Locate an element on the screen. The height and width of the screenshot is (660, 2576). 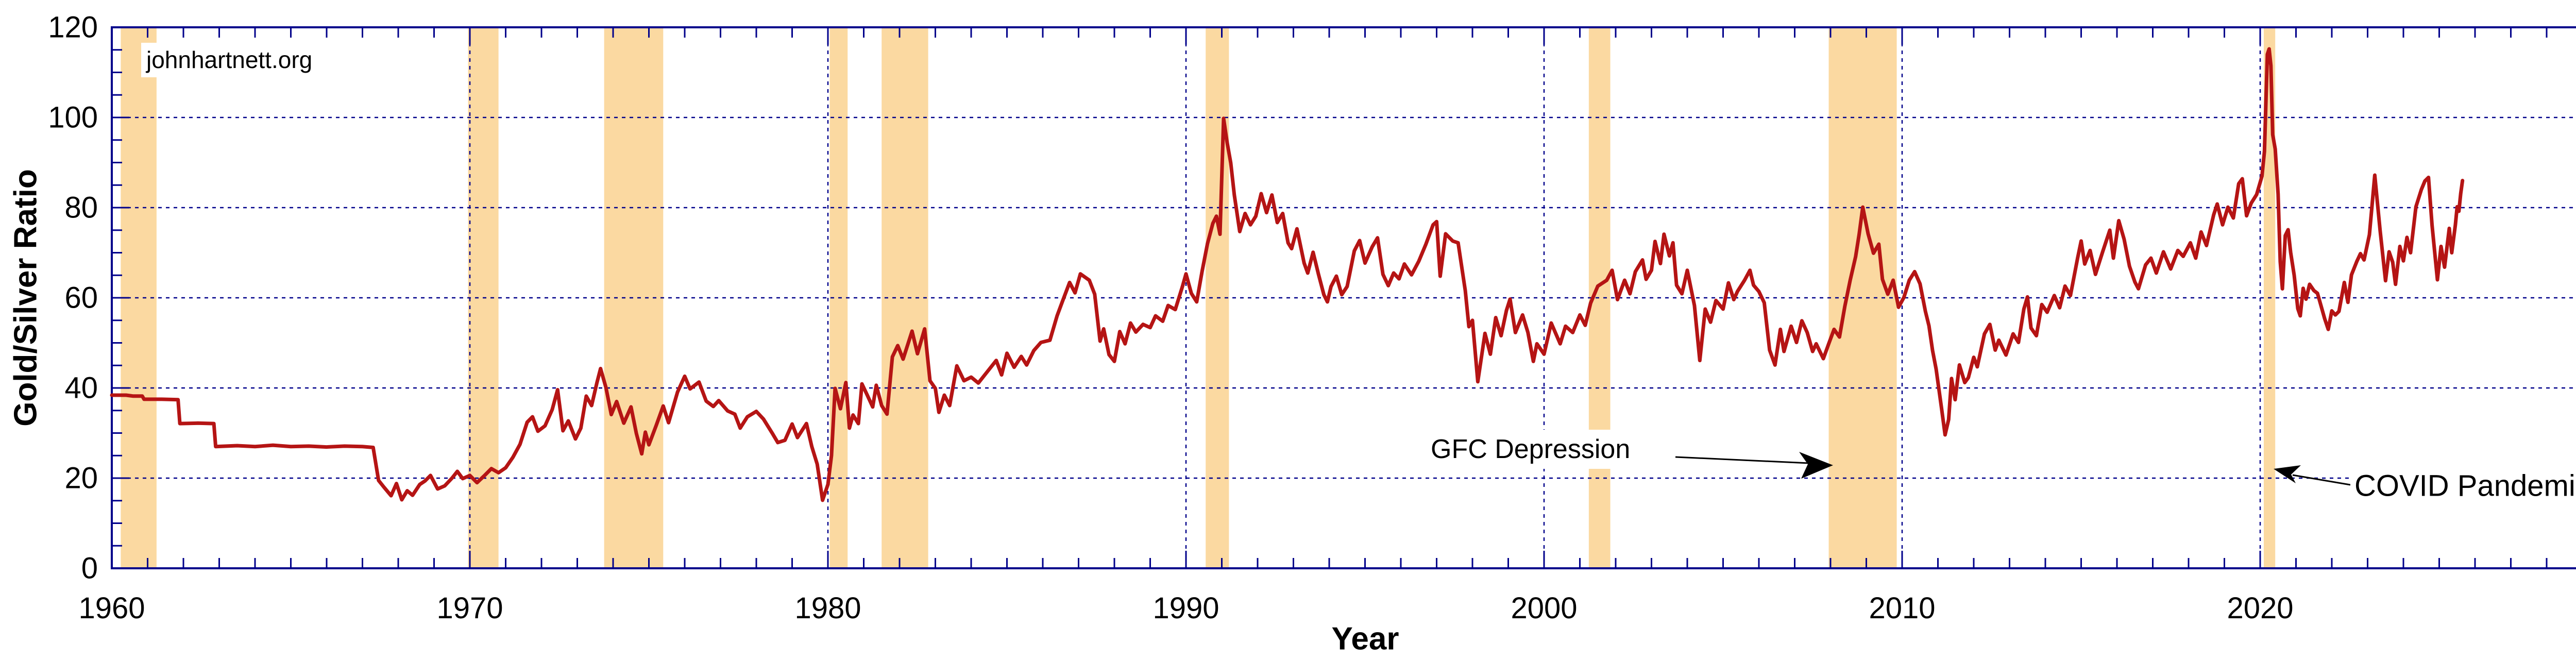
y-tick-label: 40 is located at coordinates (81, 388).